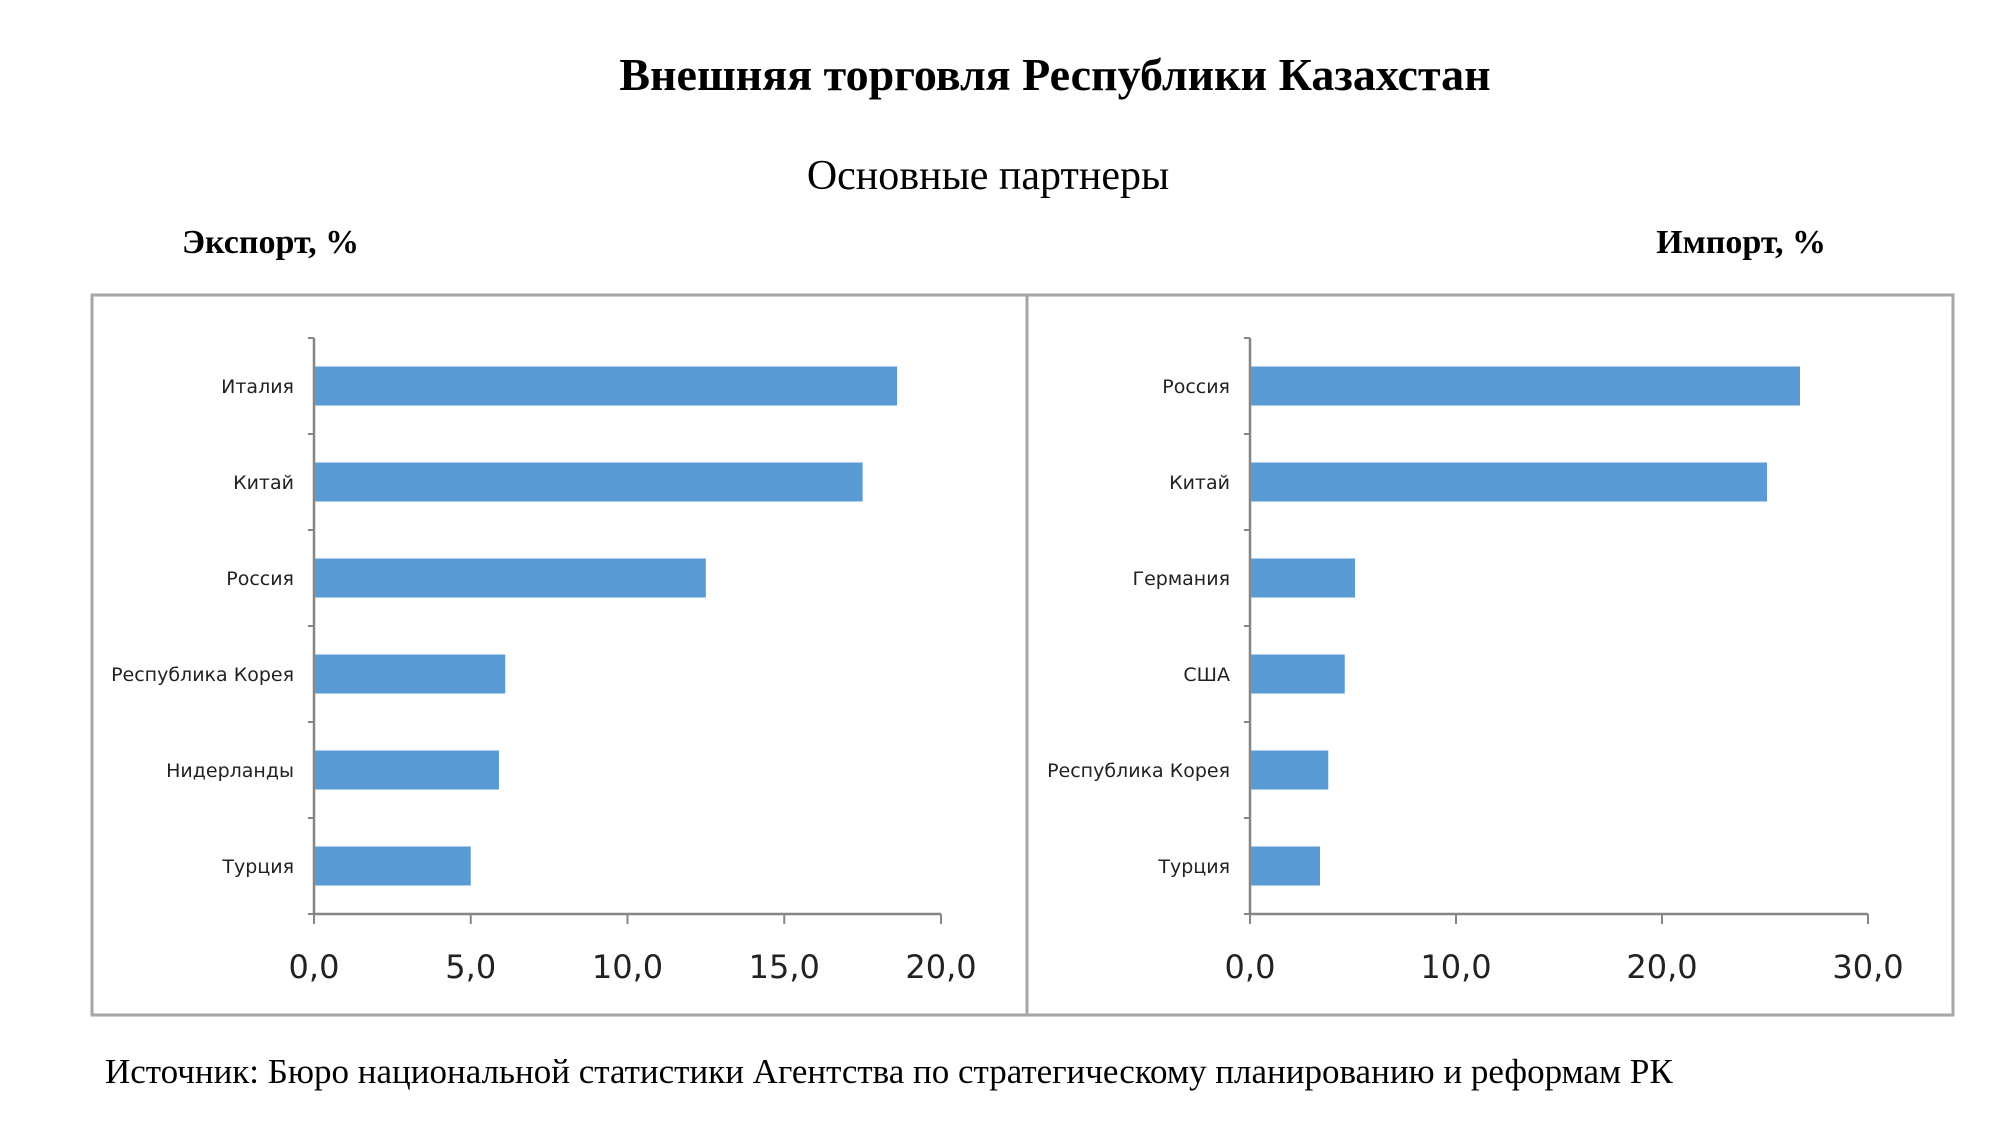 Image resolution: width=2000 pixels, height=1125 pixels. I want to click on export-x-tick-label: 0,0, so click(314, 967).